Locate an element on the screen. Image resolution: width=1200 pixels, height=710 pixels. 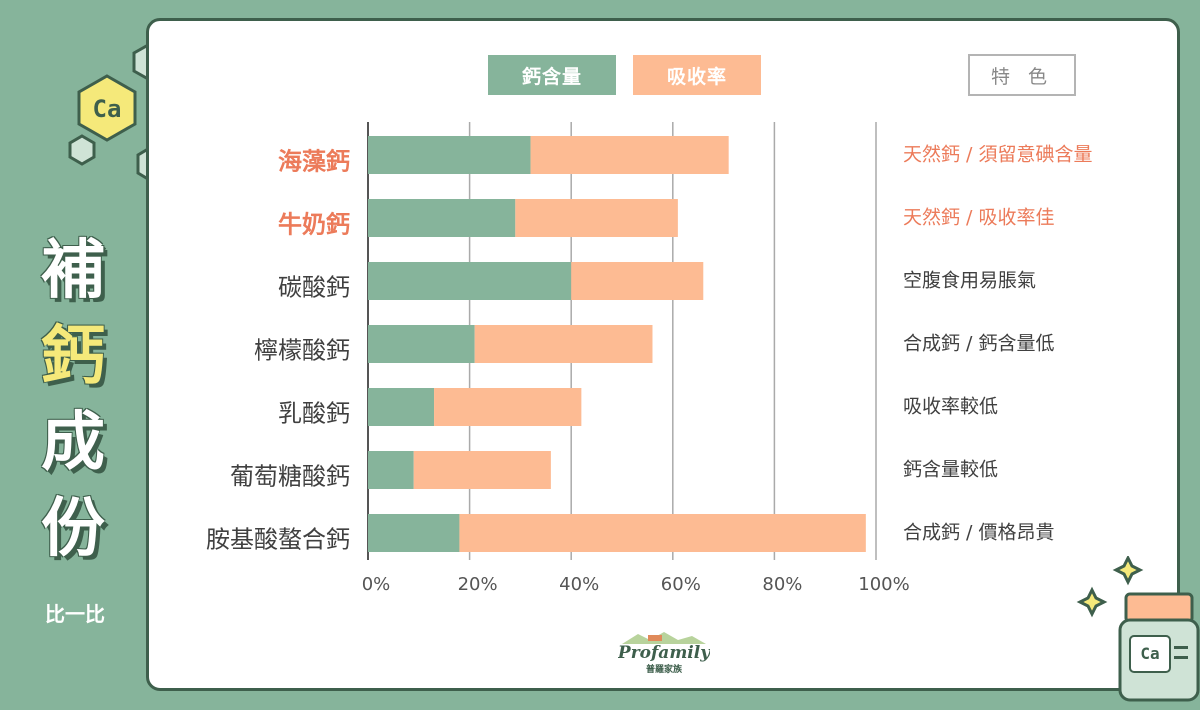
category-label: 海藻鈣 is located at coordinates (314, 161).